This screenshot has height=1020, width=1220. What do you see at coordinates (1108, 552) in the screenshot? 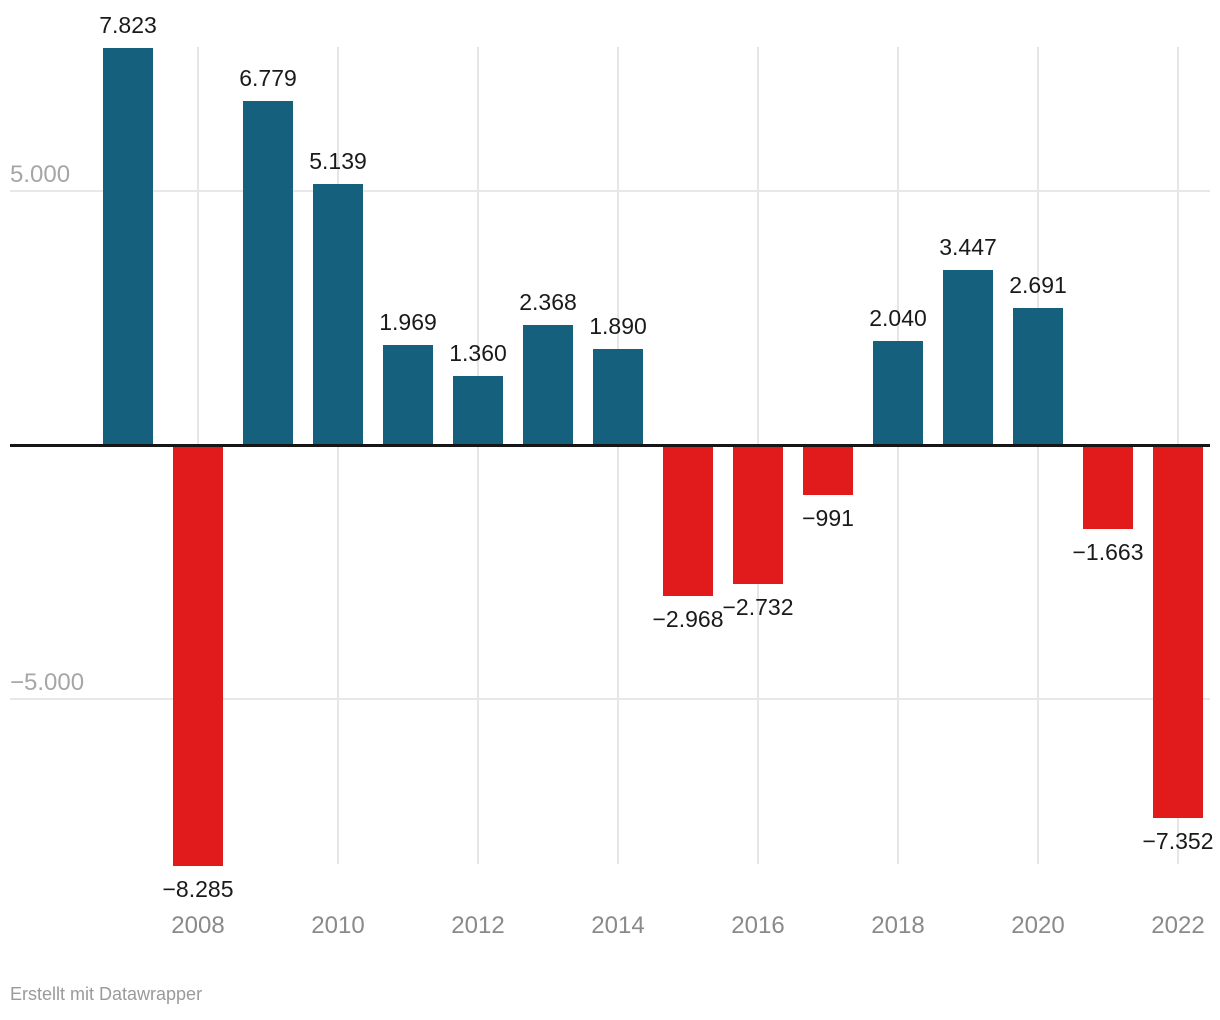
I see `value-label-2021: −1.663` at bounding box center [1108, 552].